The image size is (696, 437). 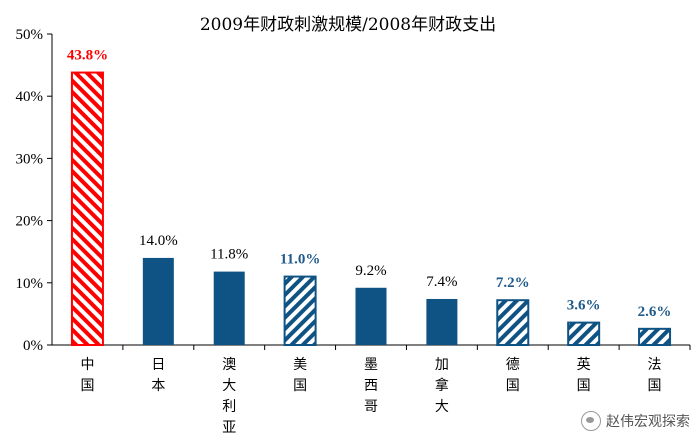 I want to click on category-label-1: 日本, so click(x=158, y=375).